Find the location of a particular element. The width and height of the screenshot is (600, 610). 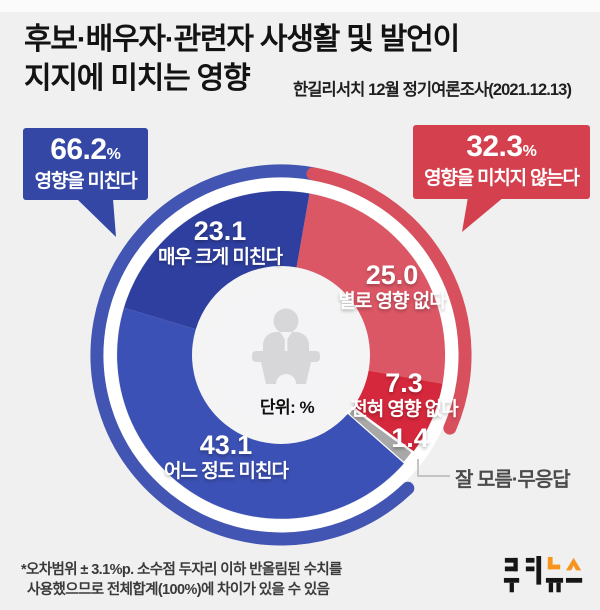

footnote-line2: 사용했으므로 전체합계(100%)에 차이가 있을 수 있음 is located at coordinates (178, 590).